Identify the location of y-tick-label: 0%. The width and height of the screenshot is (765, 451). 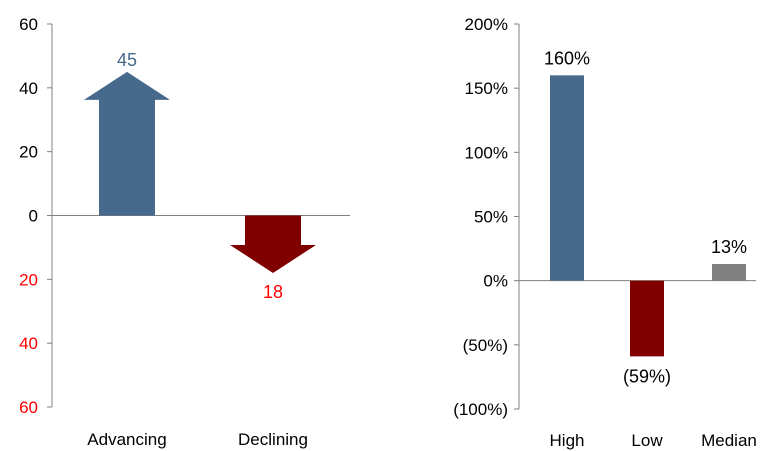
(495, 281).